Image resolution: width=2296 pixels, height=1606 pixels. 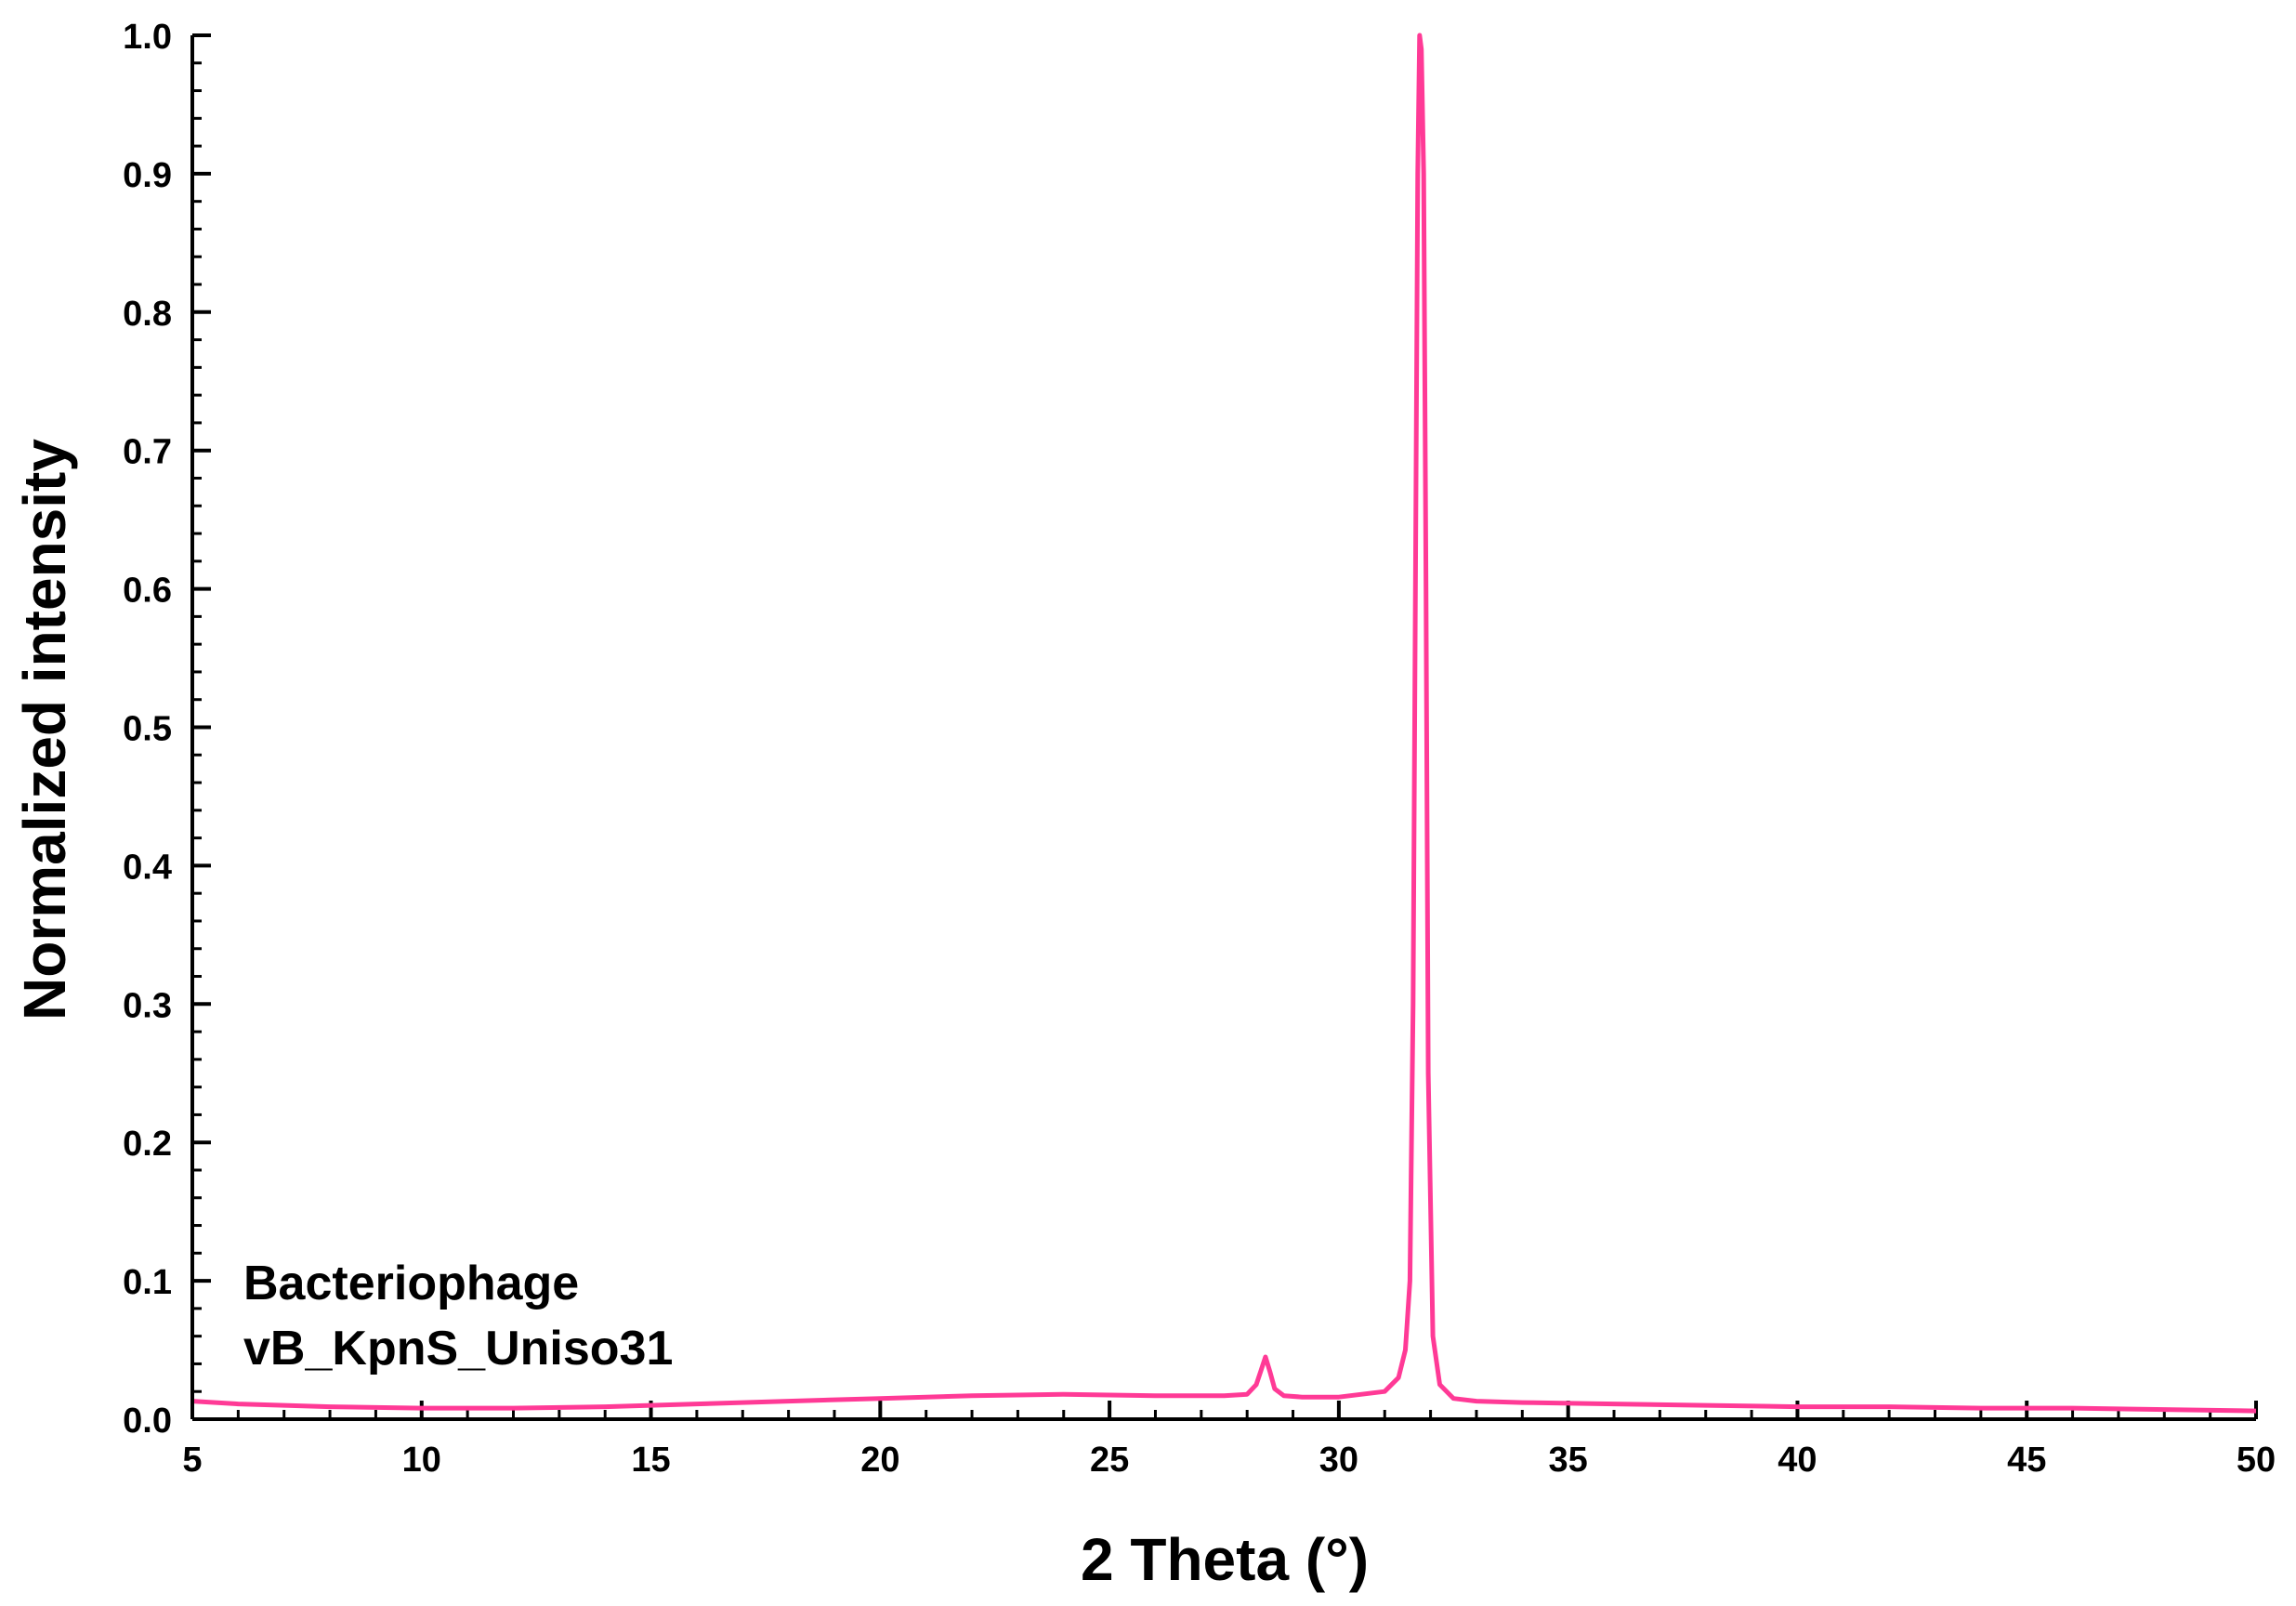 What do you see at coordinates (147, 591) in the screenshot?
I see `y-tick-label: 0.6` at bounding box center [147, 591].